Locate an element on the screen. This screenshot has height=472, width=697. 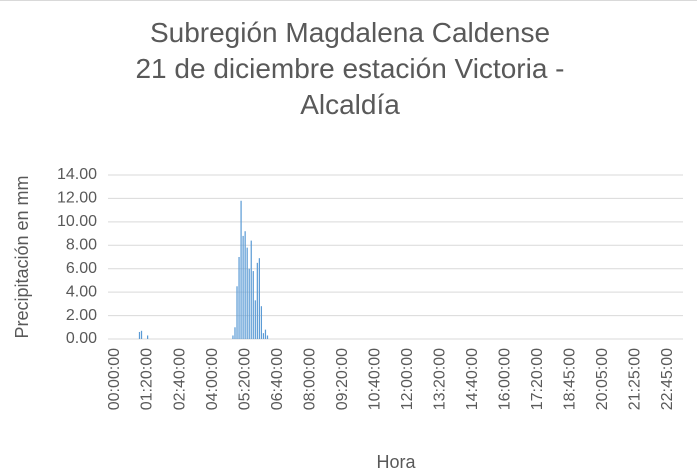
x-tick-label: 00:00:00 is located at coordinates (114, 379).